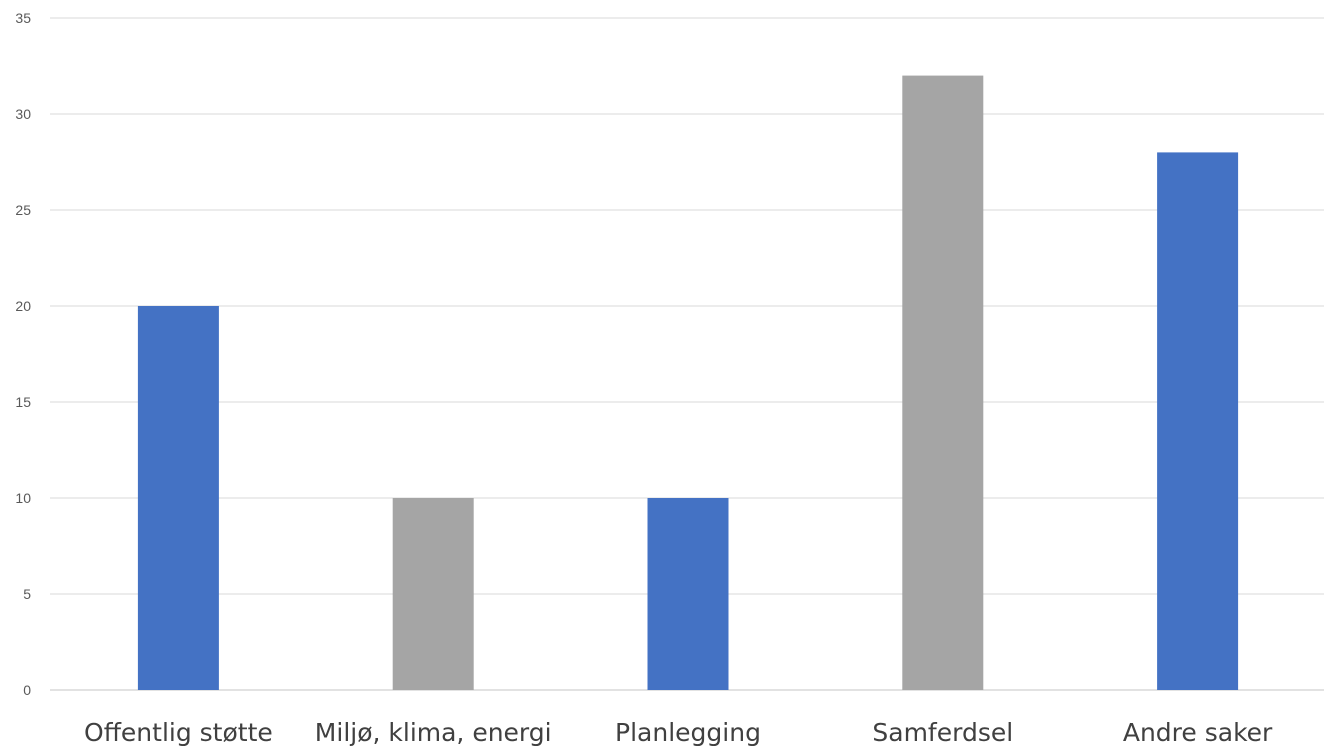 This screenshot has height=749, width=1324. Describe the element at coordinates (942, 732) in the screenshot. I see `x-tick-label: Samferdsel` at that location.